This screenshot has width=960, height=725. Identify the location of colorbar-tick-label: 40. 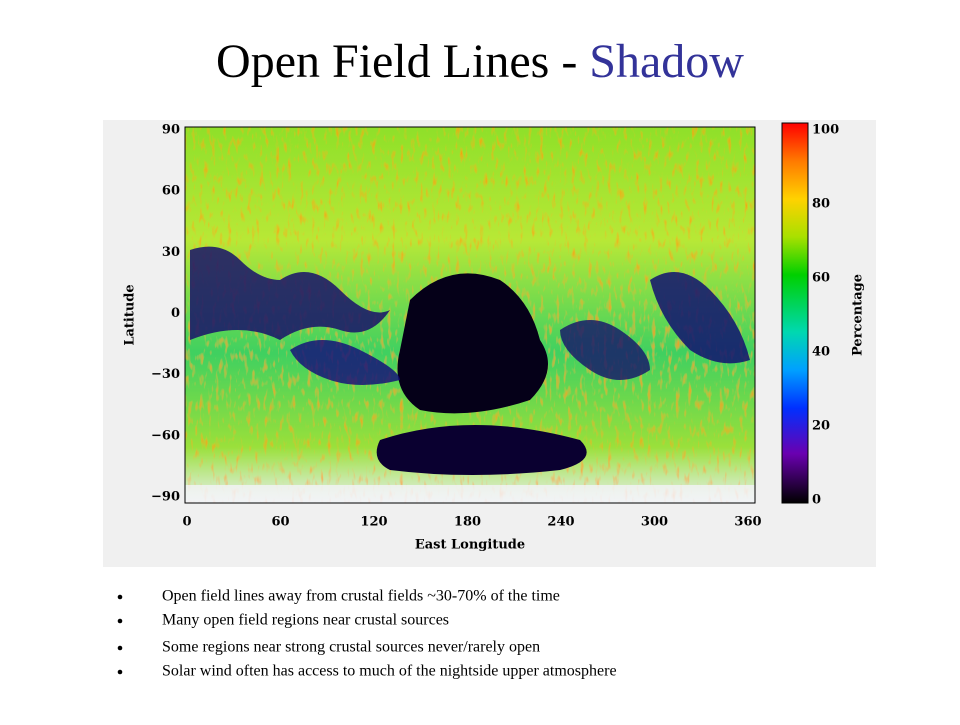
(821, 352).